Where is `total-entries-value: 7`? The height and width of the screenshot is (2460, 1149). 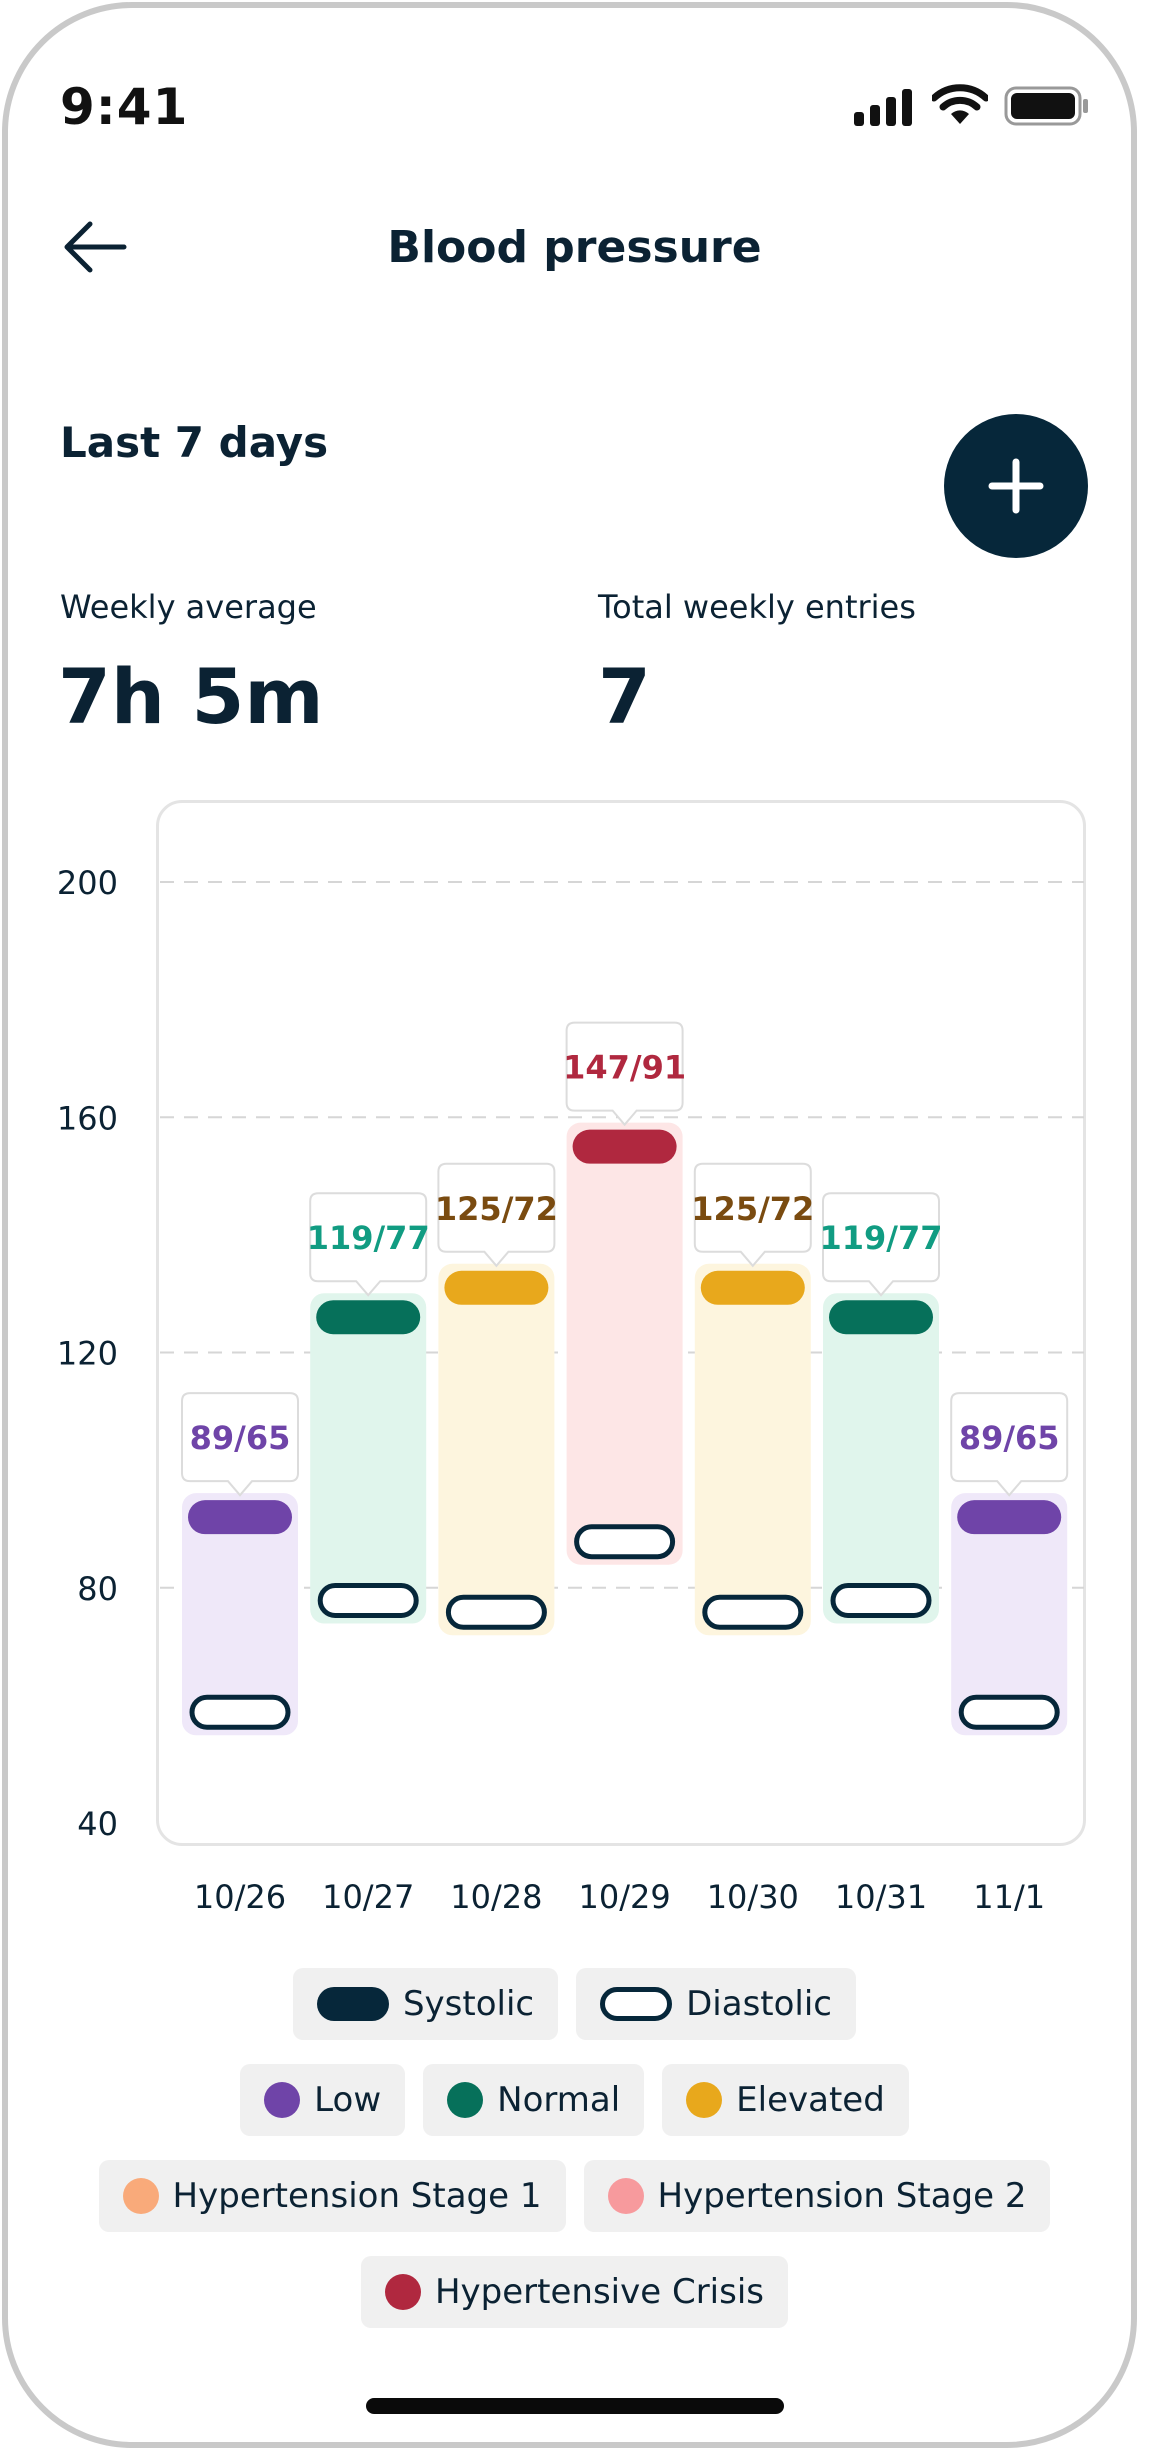
total-entries-value: 7 is located at coordinates (624, 696).